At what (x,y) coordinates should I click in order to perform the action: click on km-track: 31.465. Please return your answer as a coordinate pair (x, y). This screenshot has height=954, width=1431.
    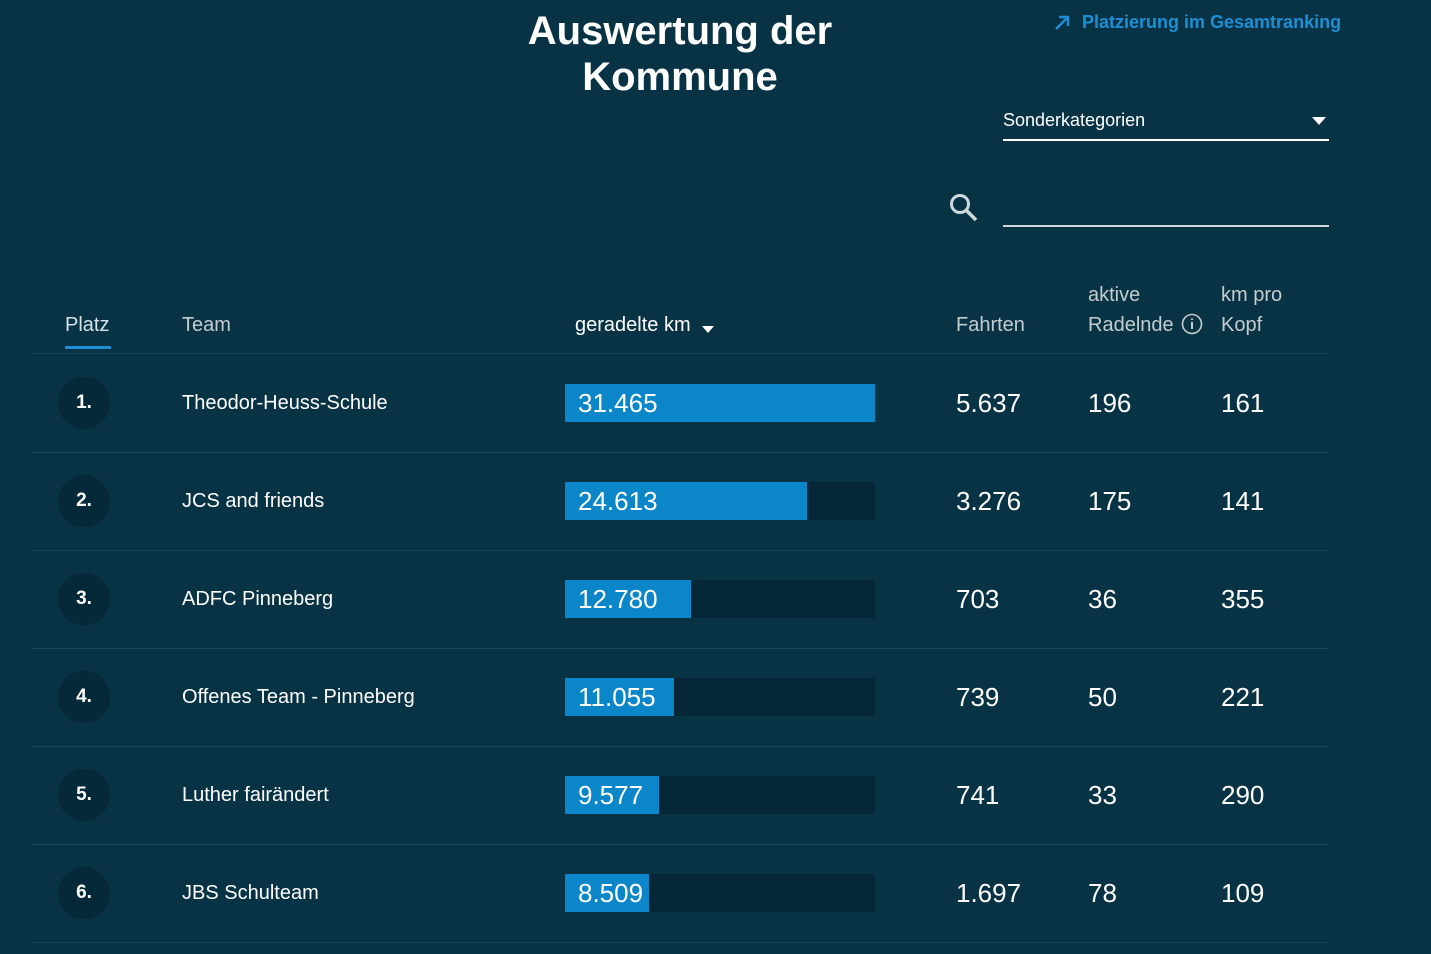
    Looking at the image, I should click on (720, 403).